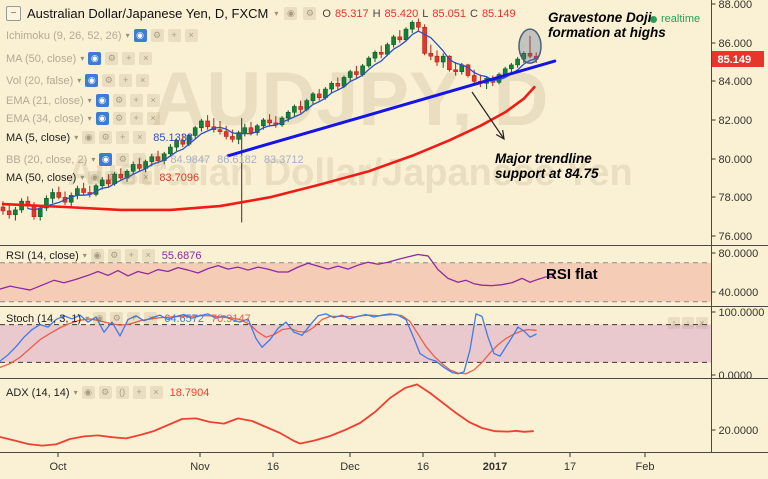 The width and height of the screenshot is (768, 479). Describe the element at coordinates (38, 392) in the screenshot. I see `adx-label: ADX (14, 14)` at that location.